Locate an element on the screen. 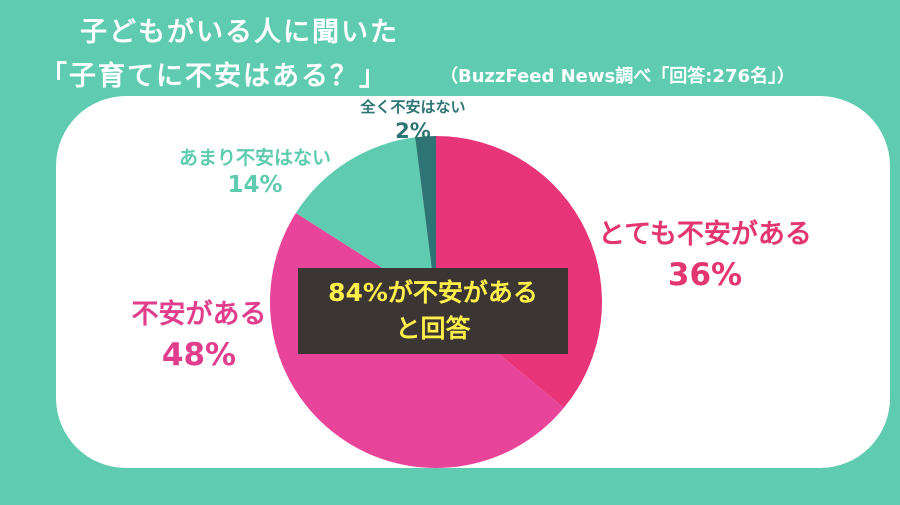 Image resolution: width=900 pixels, height=505 pixels. summary-callout: 84%が不安がある と回答 is located at coordinates (433, 311).